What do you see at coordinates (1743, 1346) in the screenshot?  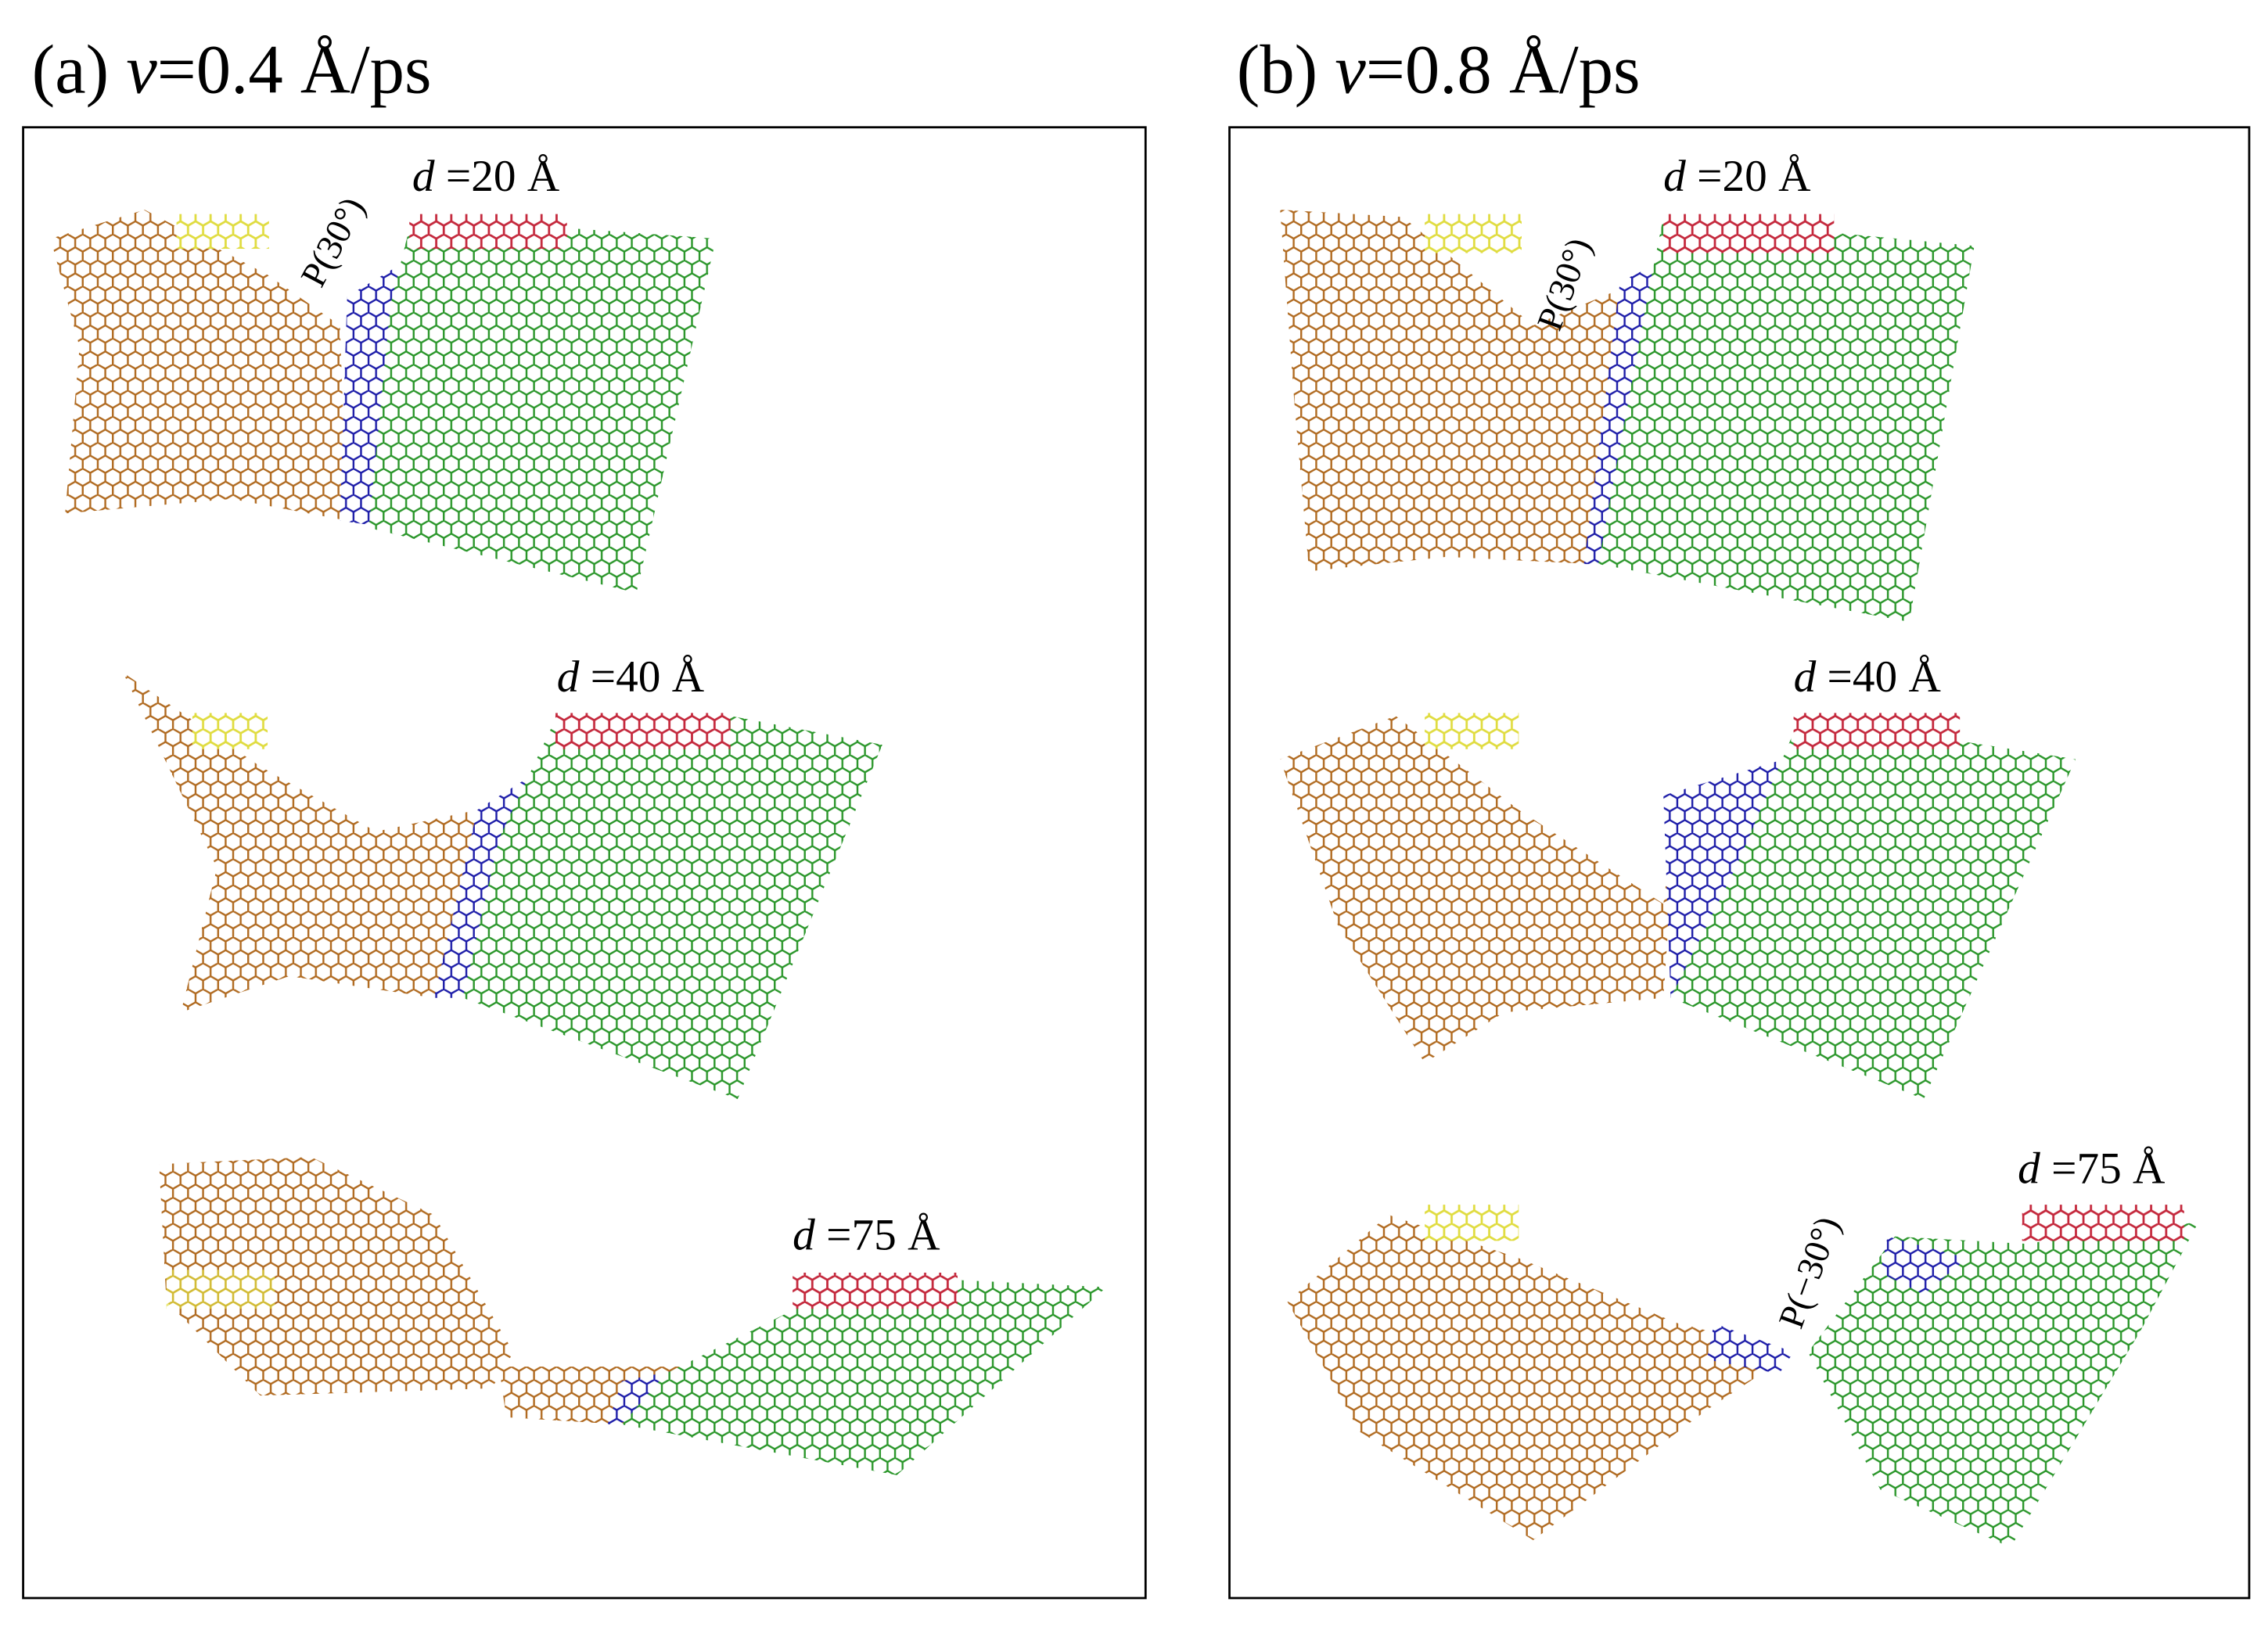 I see `snapshot: d =75 Å P(−30°)` at bounding box center [1743, 1346].